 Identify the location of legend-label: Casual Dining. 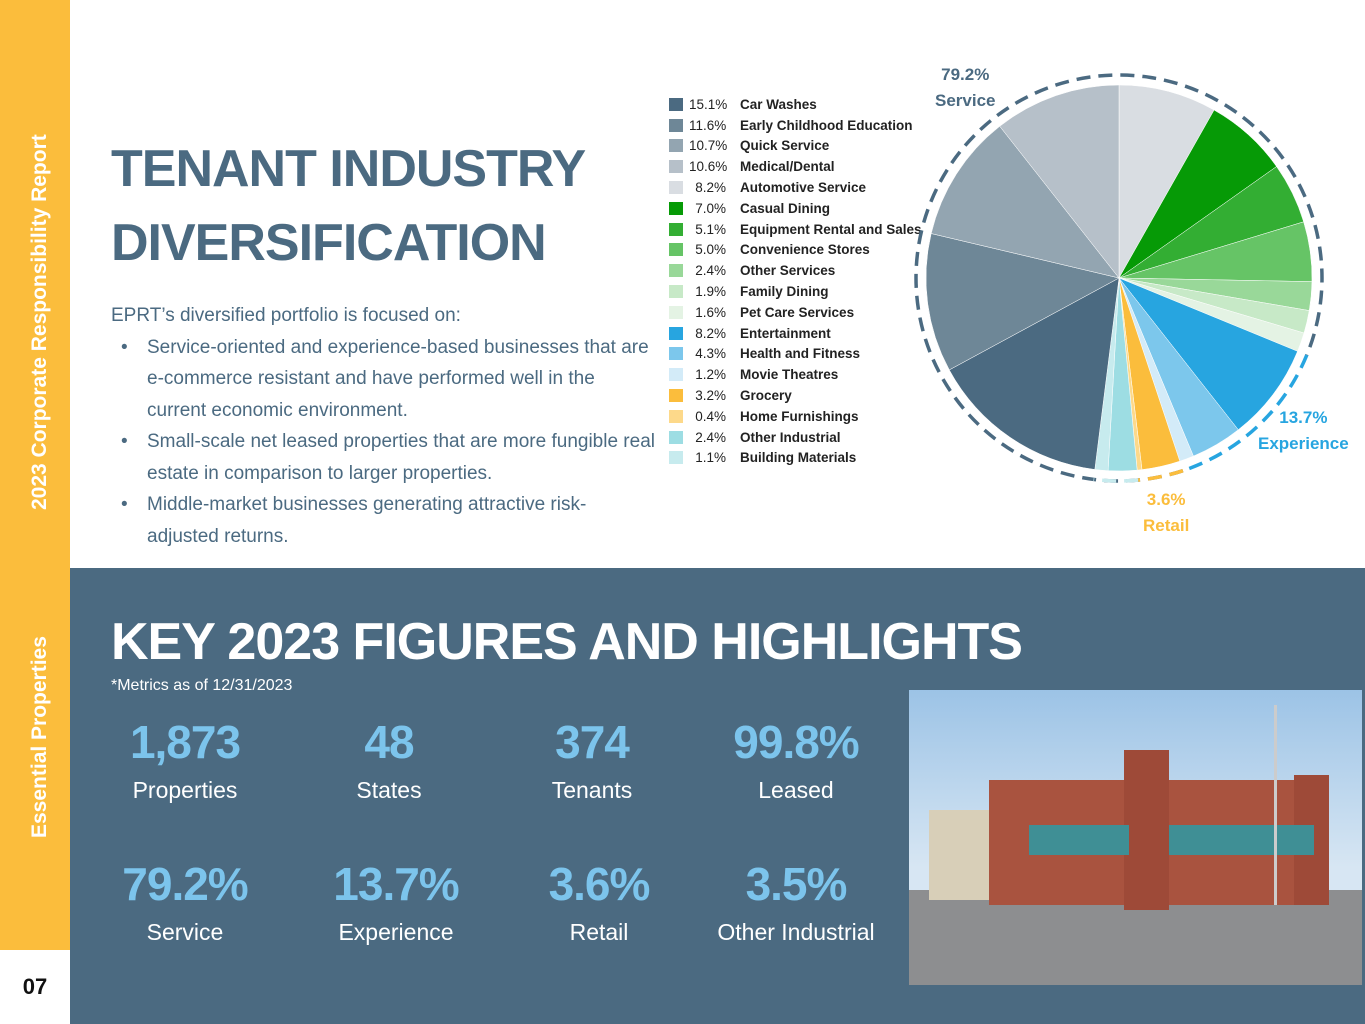
(785, 208).